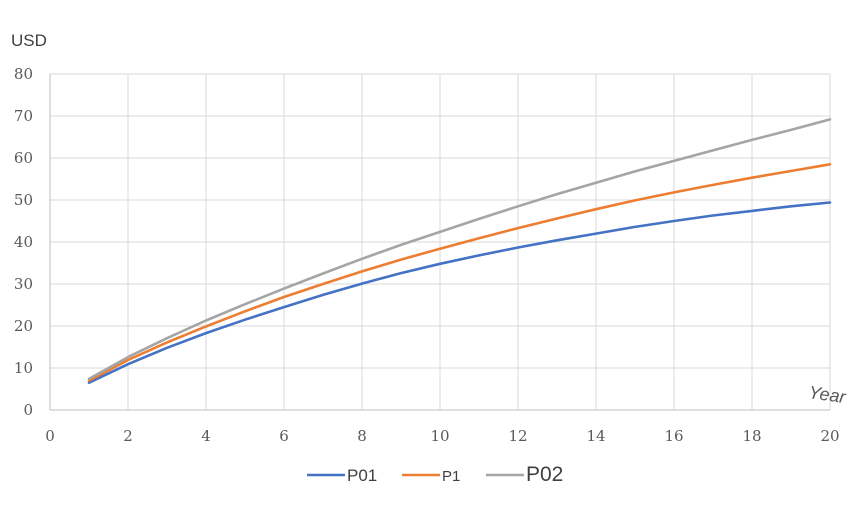 The width and height of the screenshot is (863, 505). What do you see at coordinates (28, 410) in the screenshot?
I see `y-tick-label: 0` at bounding box center [28, 410].